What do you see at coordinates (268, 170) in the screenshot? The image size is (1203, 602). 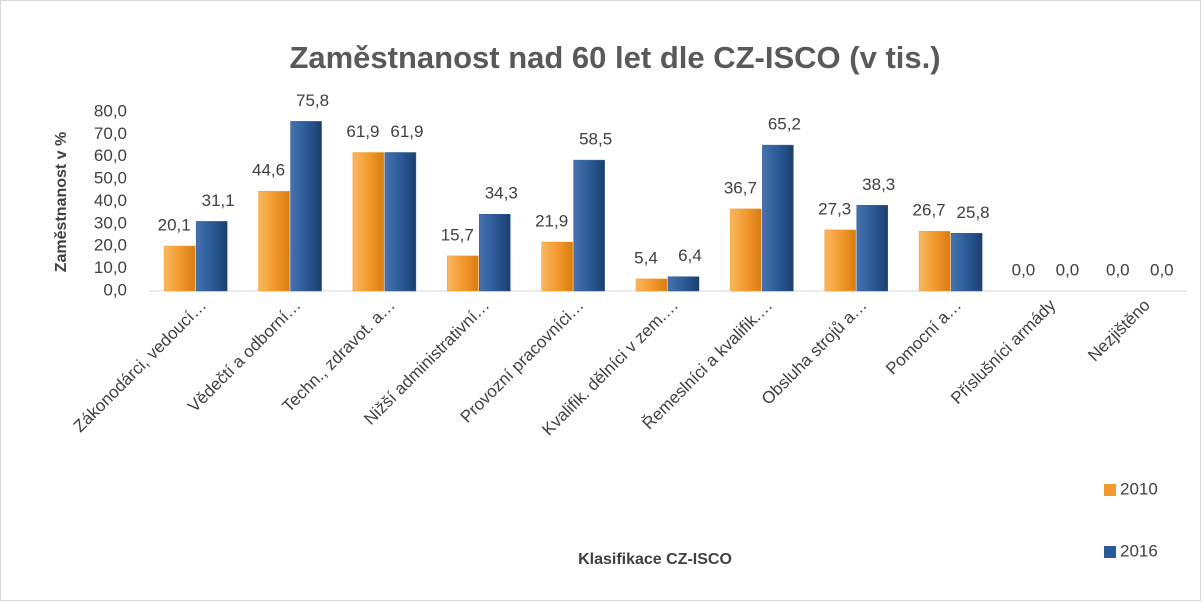 I see `value-label: 44,6` at bounding box center [268, 170].